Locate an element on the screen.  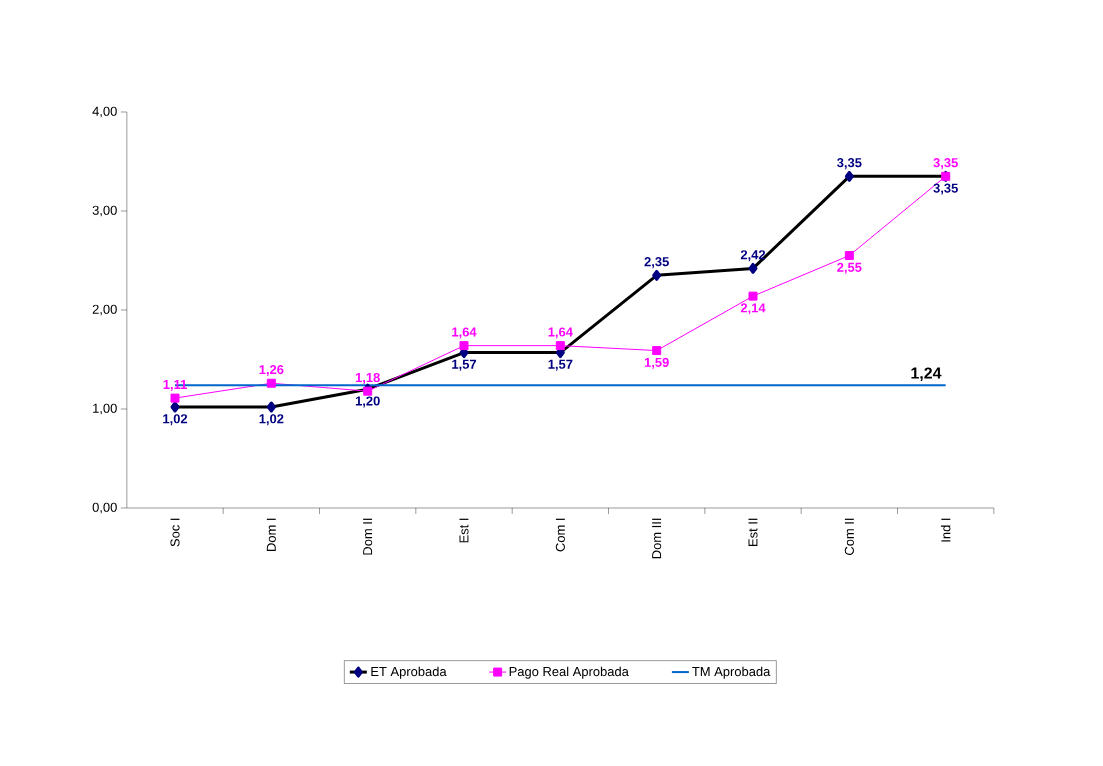
data-label: 1,11 is located at coordinates (175, 385).